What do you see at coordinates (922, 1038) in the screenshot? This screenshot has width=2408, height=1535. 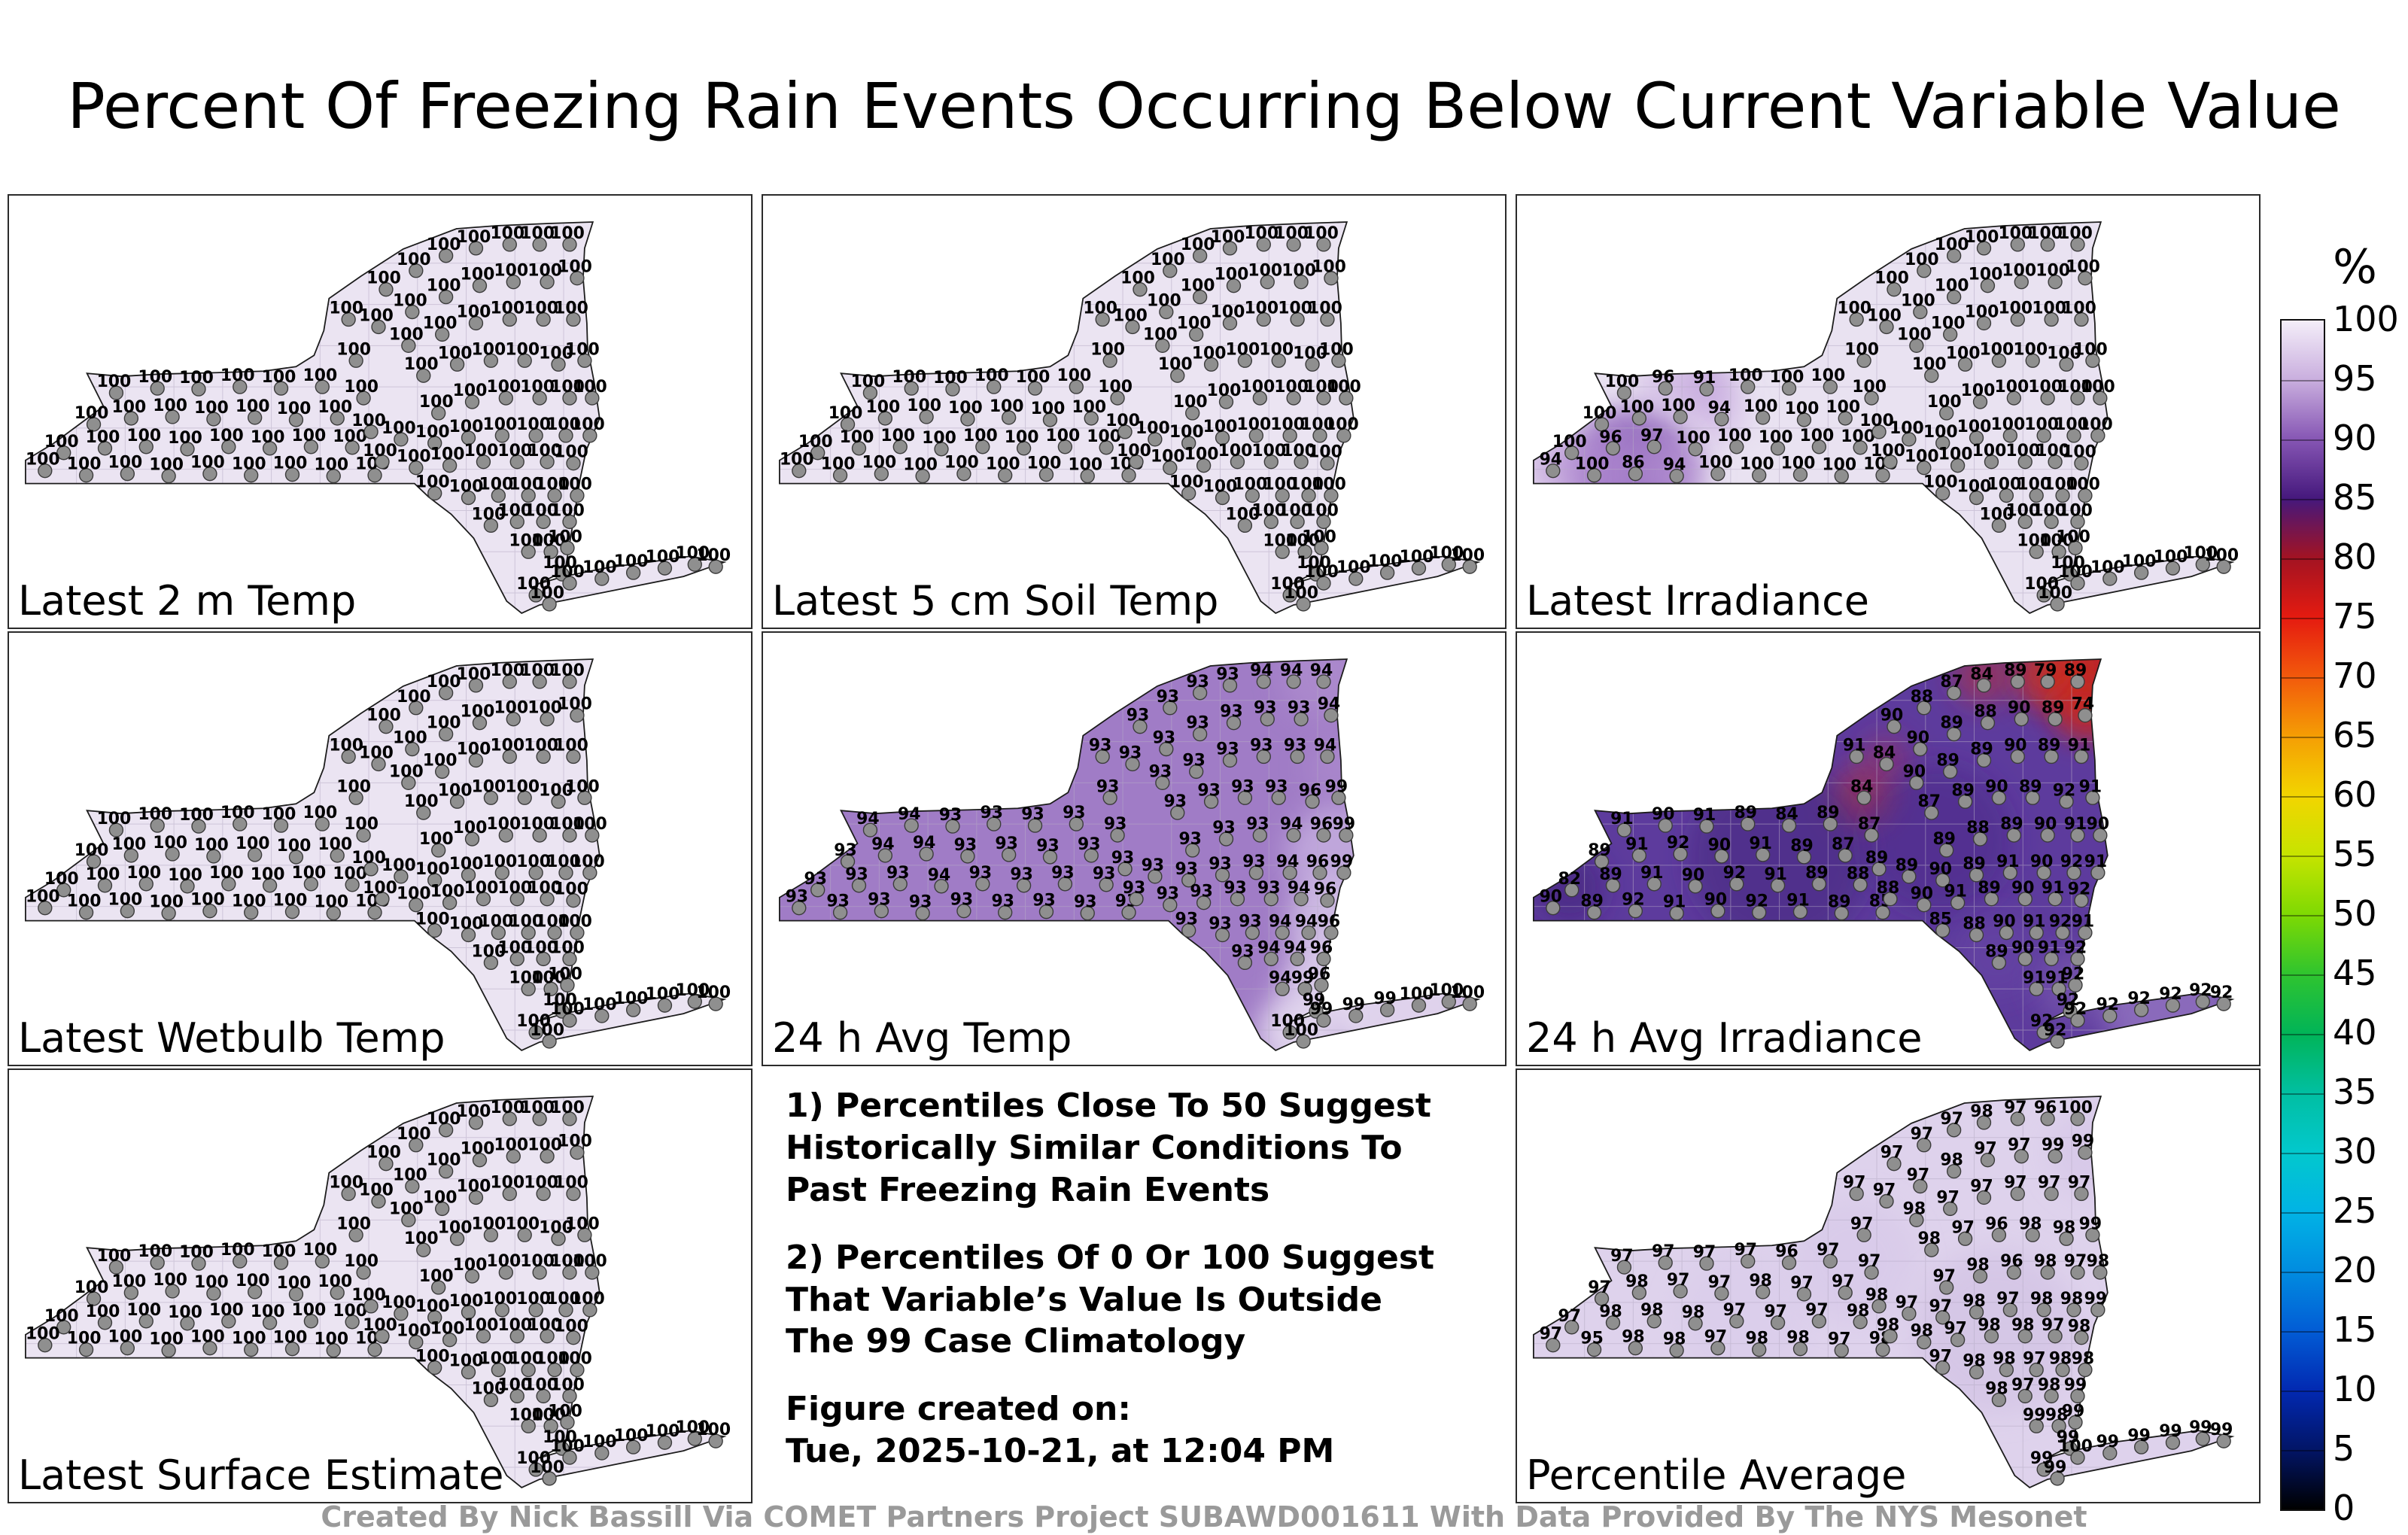 I see `panel-label: 24 h Avg Temp` at bounding box center [922, 1038].